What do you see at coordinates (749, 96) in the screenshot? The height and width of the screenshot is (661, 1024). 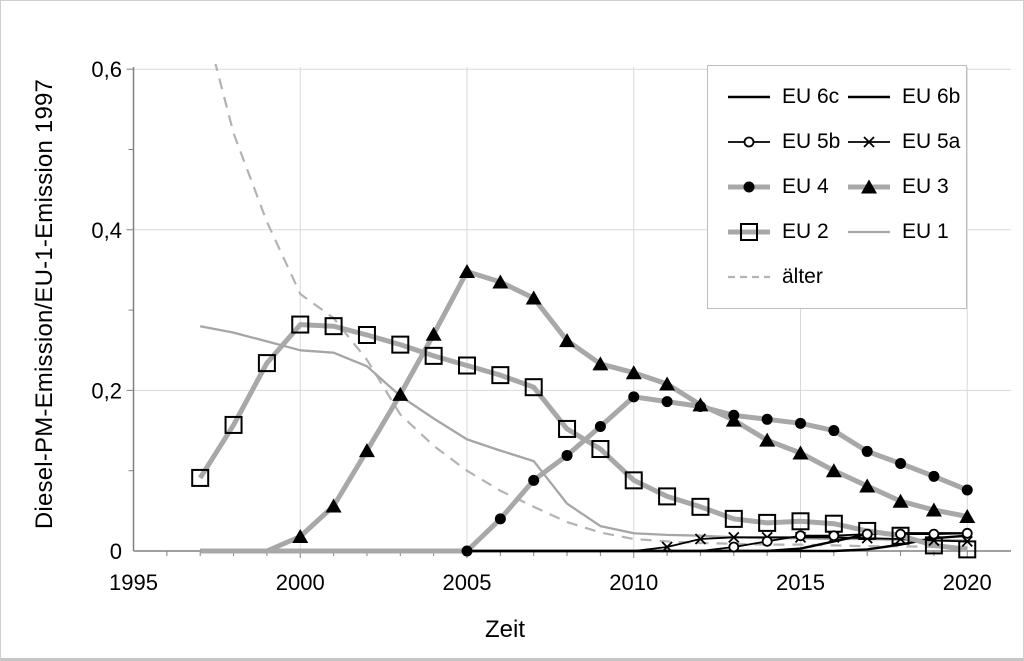 I see `legend-marker-eu-6c` at bounding box center [749, 96].